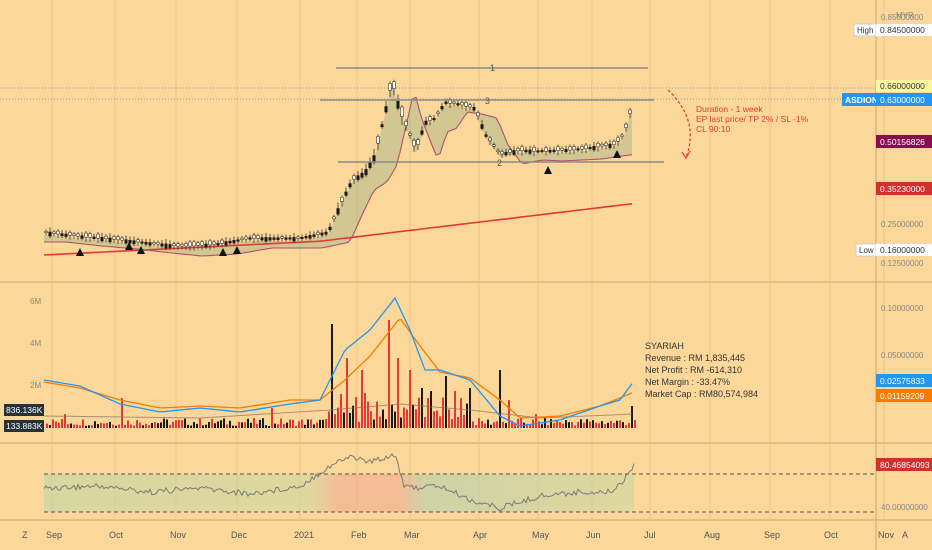  I want to click on price-tick: 0.12500000, so click(902, 263).